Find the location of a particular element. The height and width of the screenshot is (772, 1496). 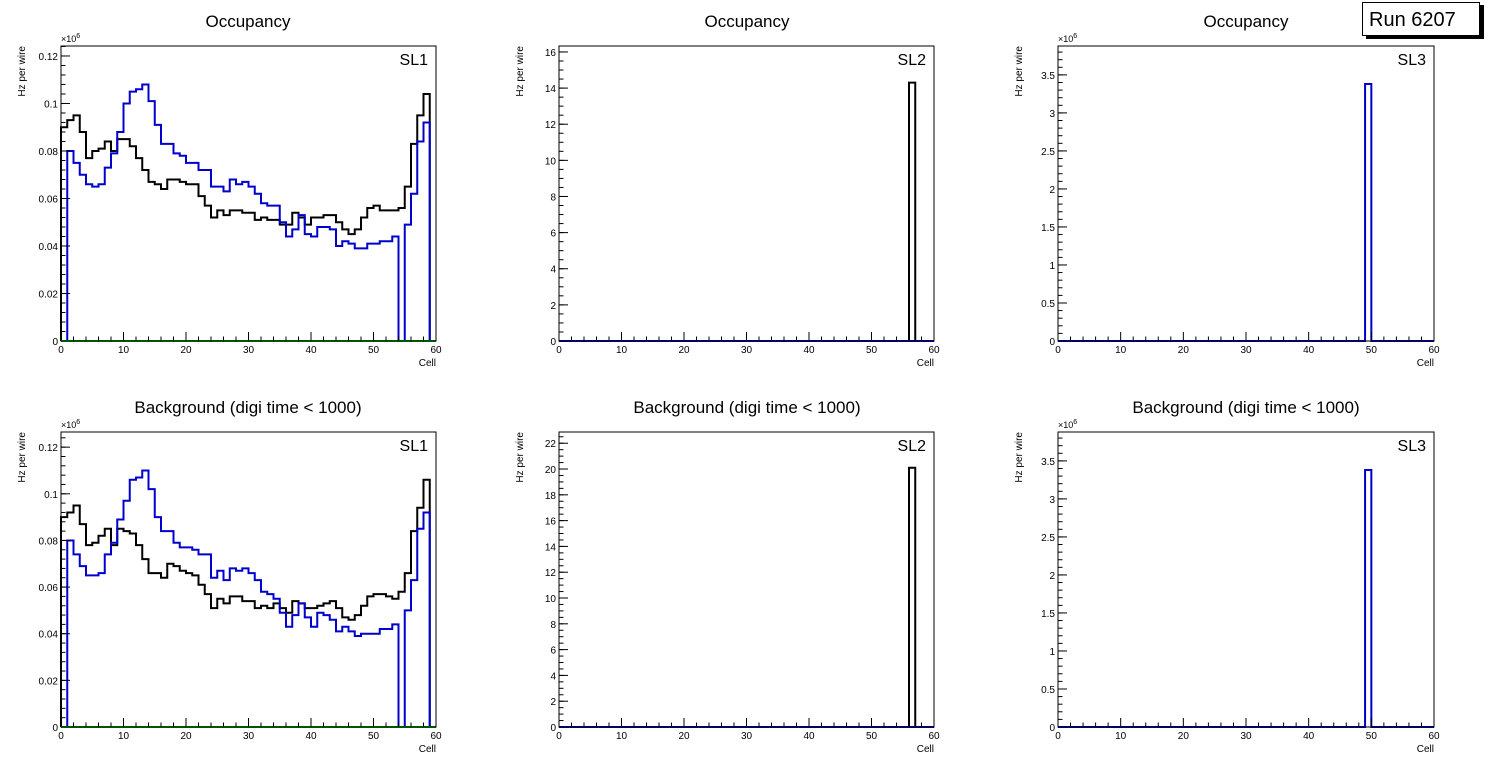

chart-title: Background (digi time < 1000) is located at coordinates (247, 407).